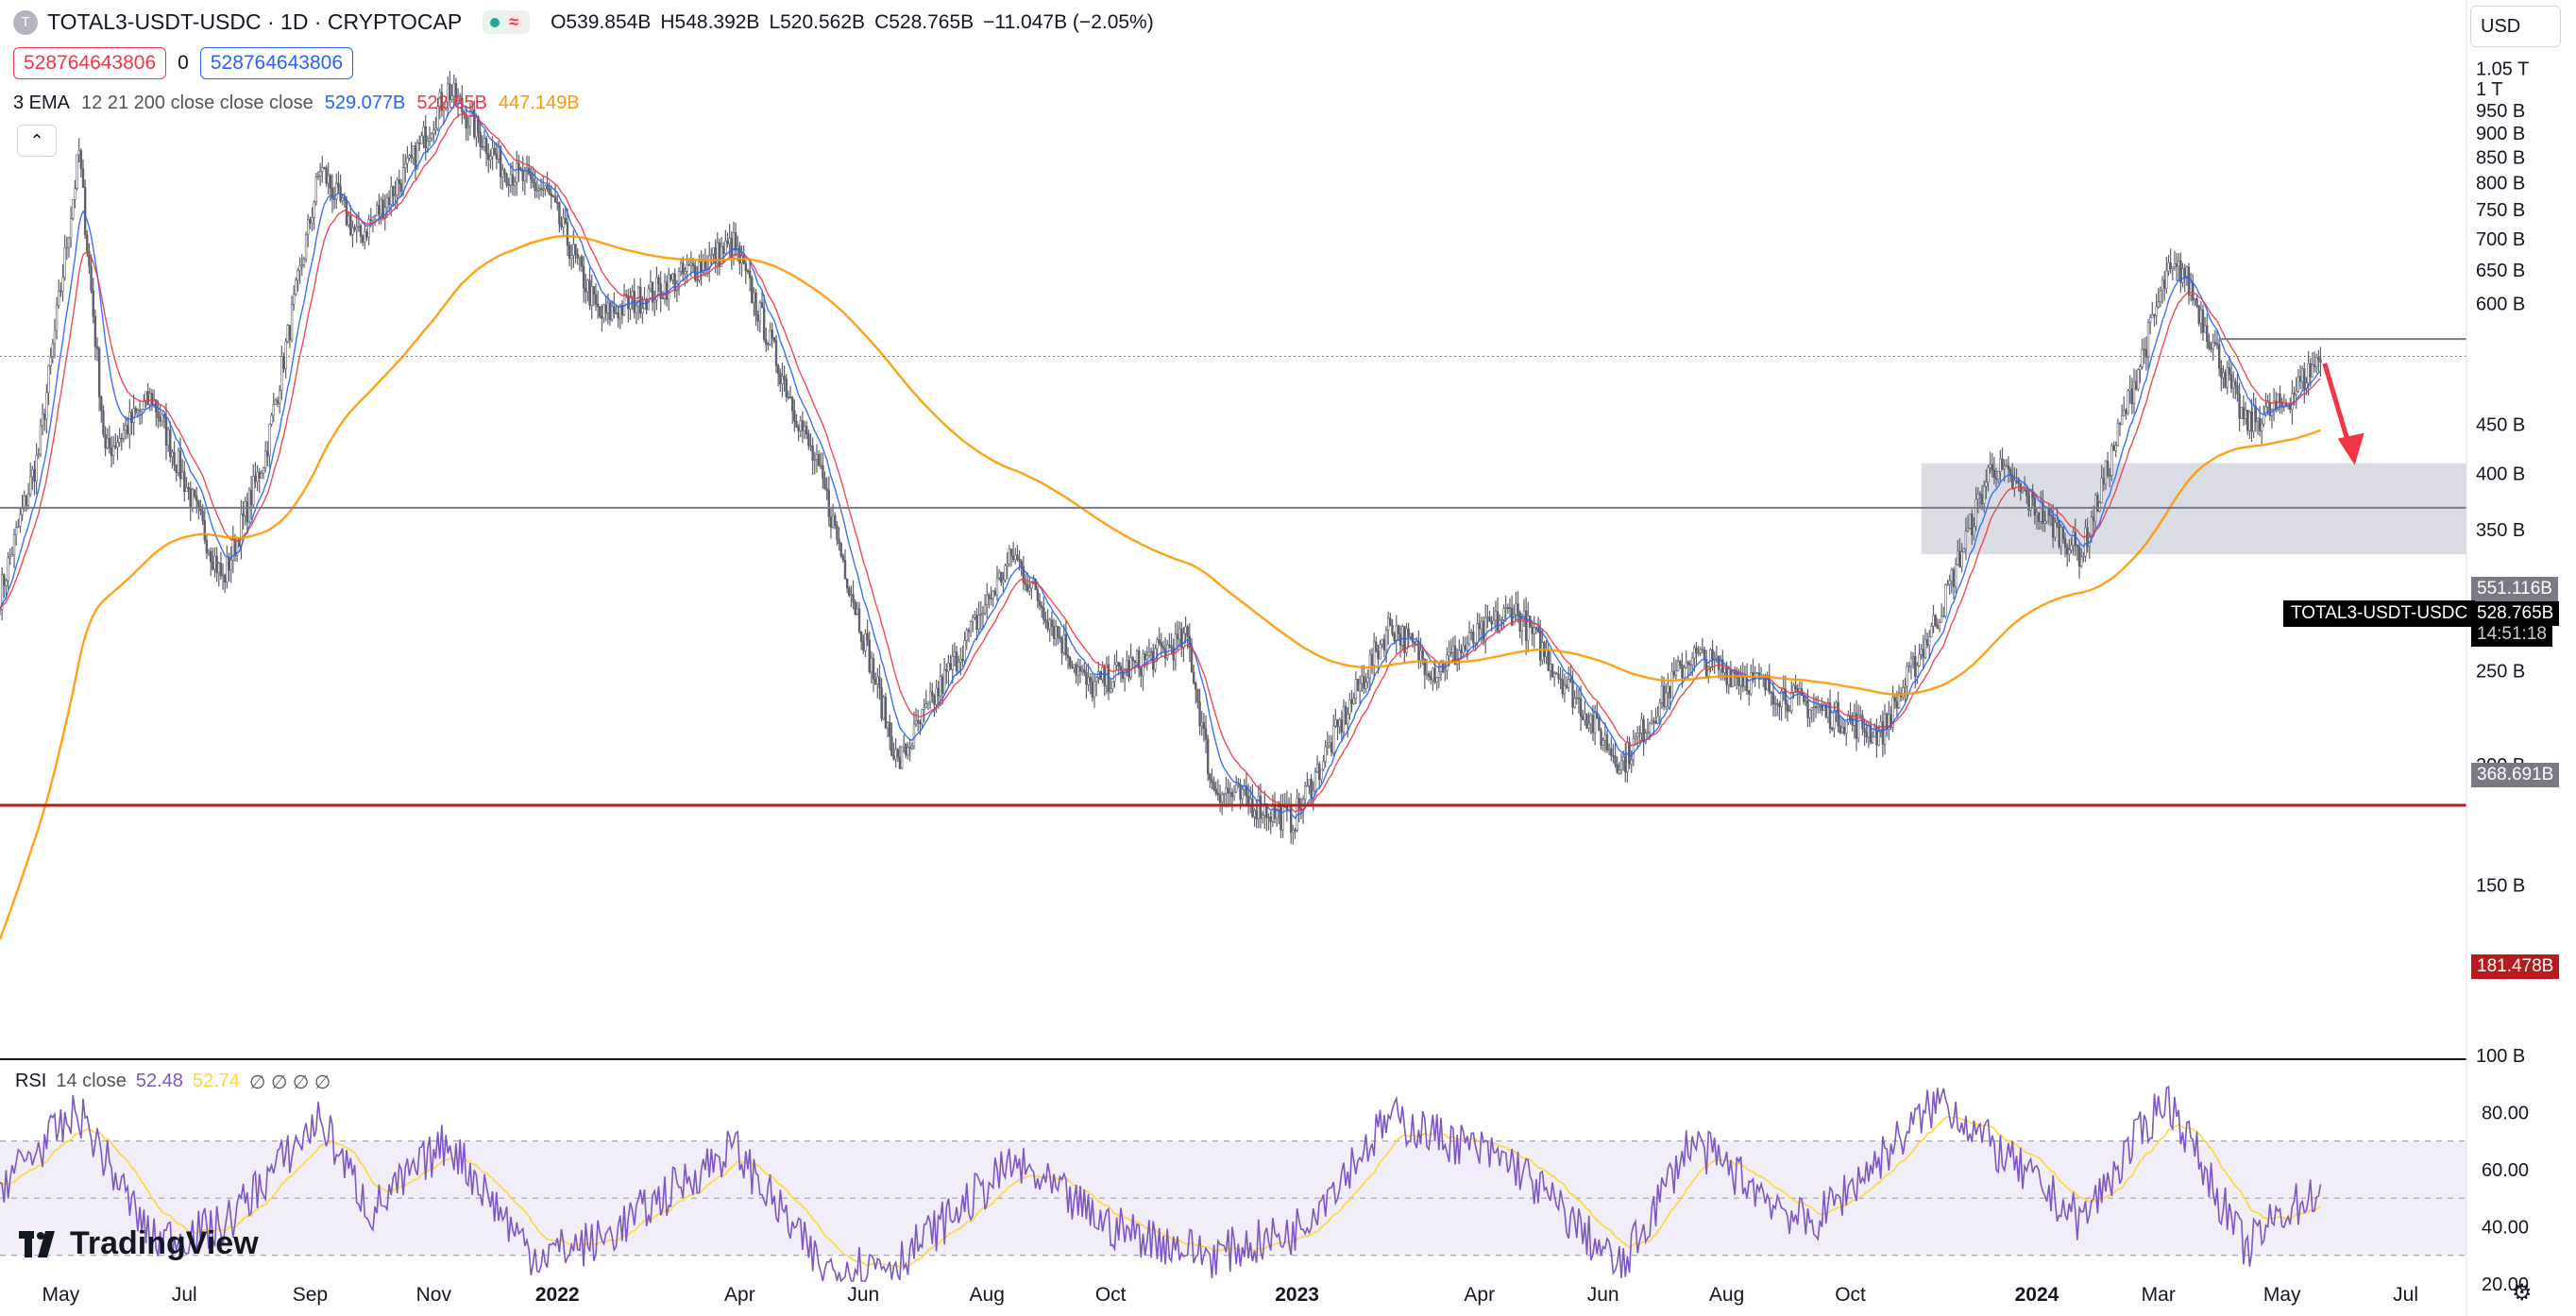  What do you see at coordinates (37, 141) in the screenshot?
I see `collapse-legend-button: ⌃` at bounding box center [37, 141].